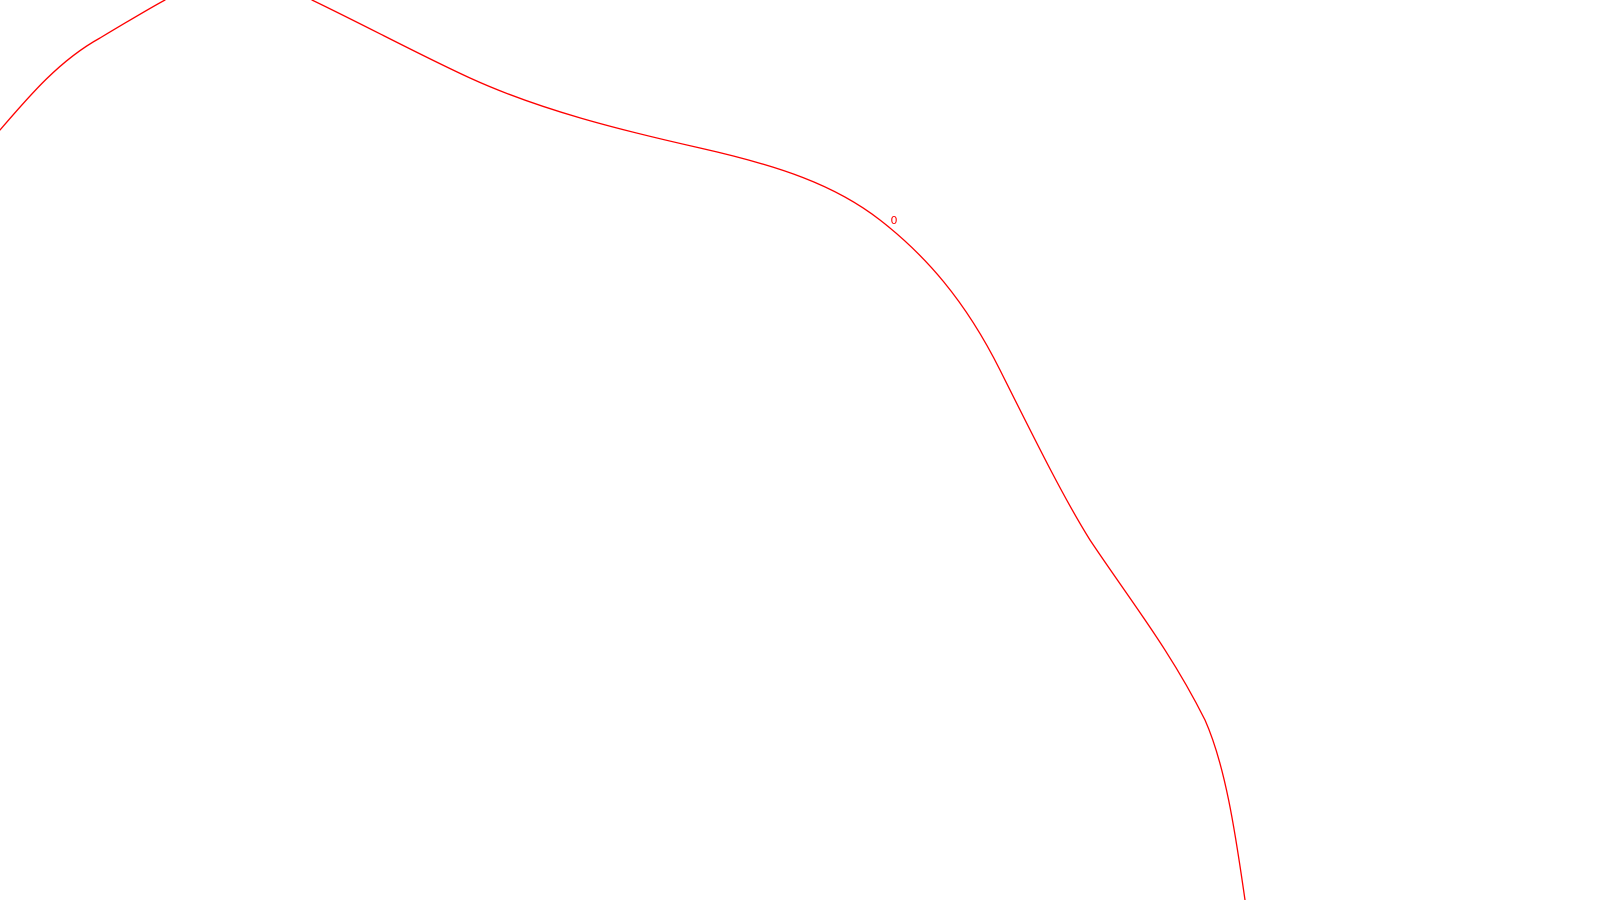  What do you see at coordinates (894, 220) in the screenshot?
I see `contour-level-label: 0` at bounding box center [894, 220].